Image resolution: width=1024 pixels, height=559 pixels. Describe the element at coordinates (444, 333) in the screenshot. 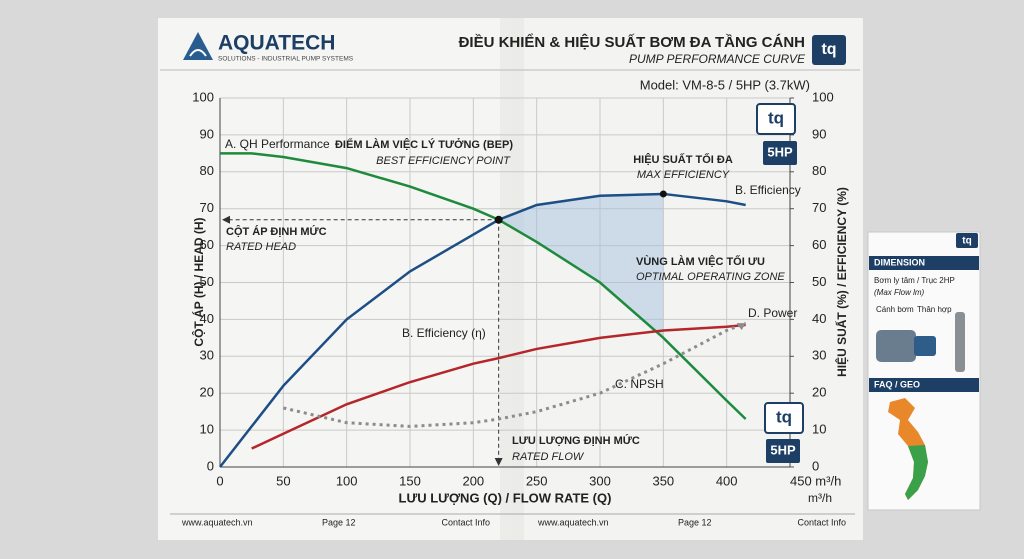

I see `annotation: B. Efficiency (η)` at that location.